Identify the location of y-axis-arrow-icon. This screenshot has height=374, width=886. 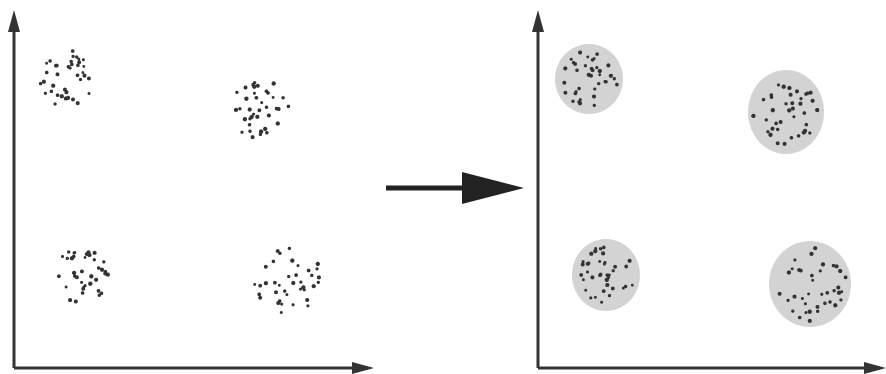
(14, 21).